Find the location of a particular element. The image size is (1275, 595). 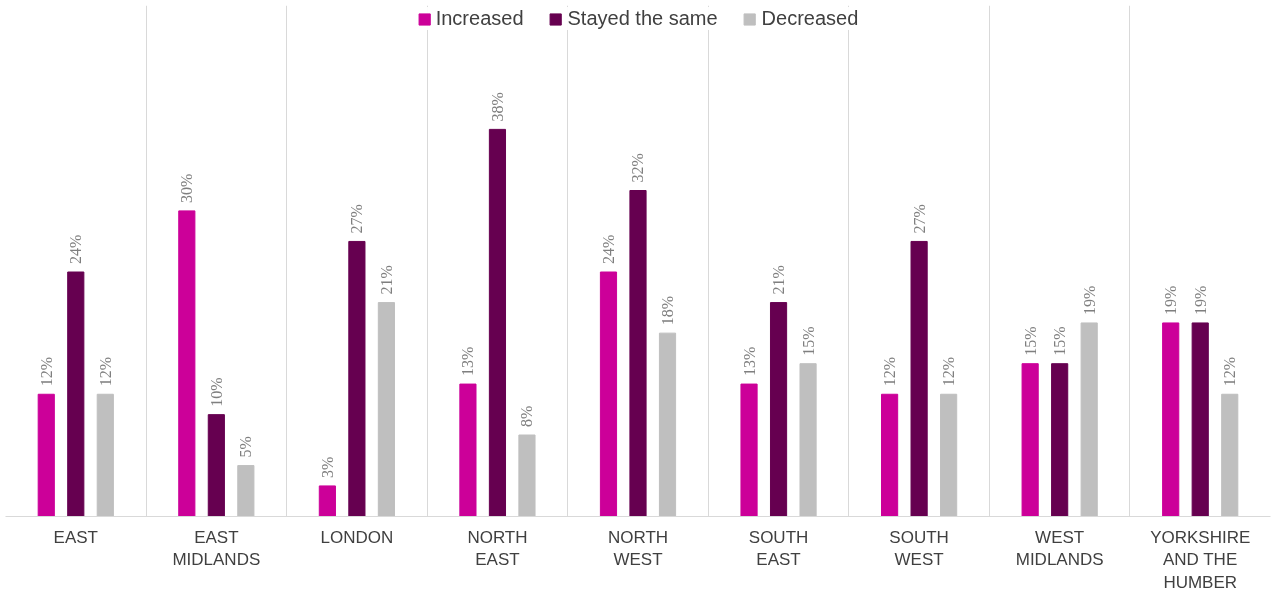

legend-label: Decreased is located at coordinates (810, 18).